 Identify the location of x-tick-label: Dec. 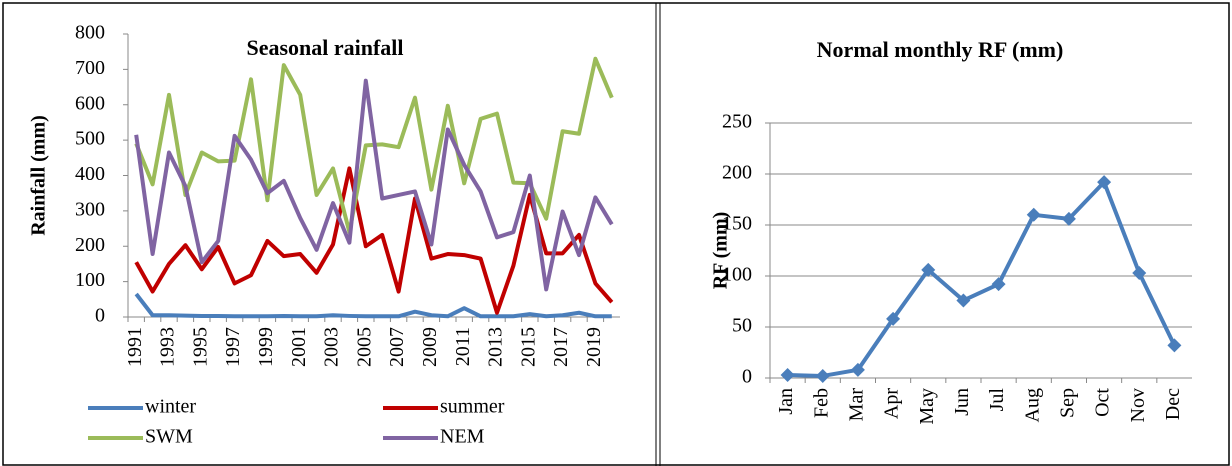
(1173, 404).